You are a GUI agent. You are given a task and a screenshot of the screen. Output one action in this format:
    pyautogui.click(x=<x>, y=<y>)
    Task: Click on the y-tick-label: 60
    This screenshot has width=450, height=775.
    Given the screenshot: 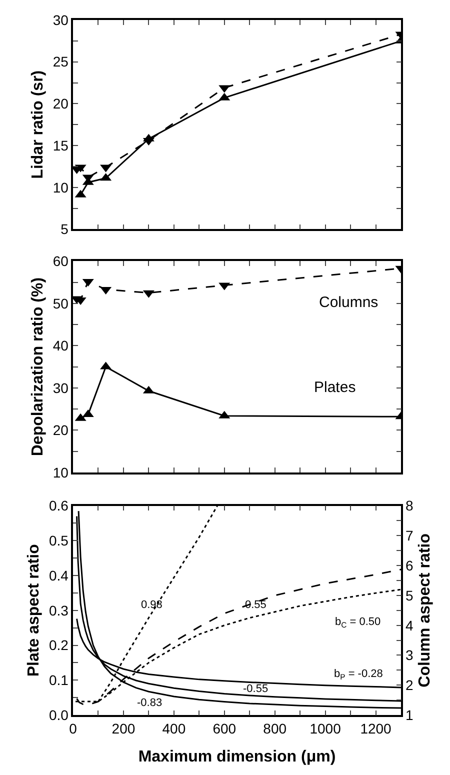 What is the action you would take?
    pyautogui.click(x=60, y=261)
    